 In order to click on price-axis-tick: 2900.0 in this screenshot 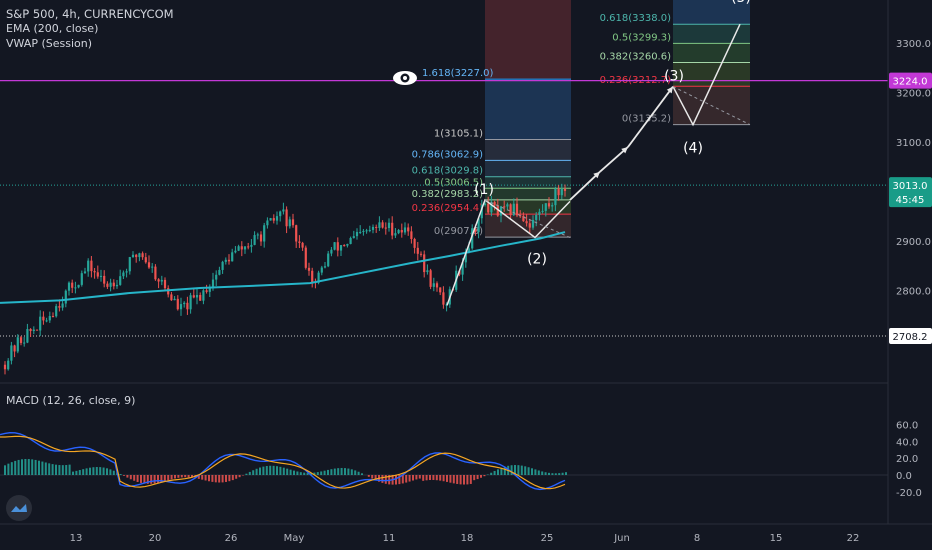, I will do `click(913, 242)`.